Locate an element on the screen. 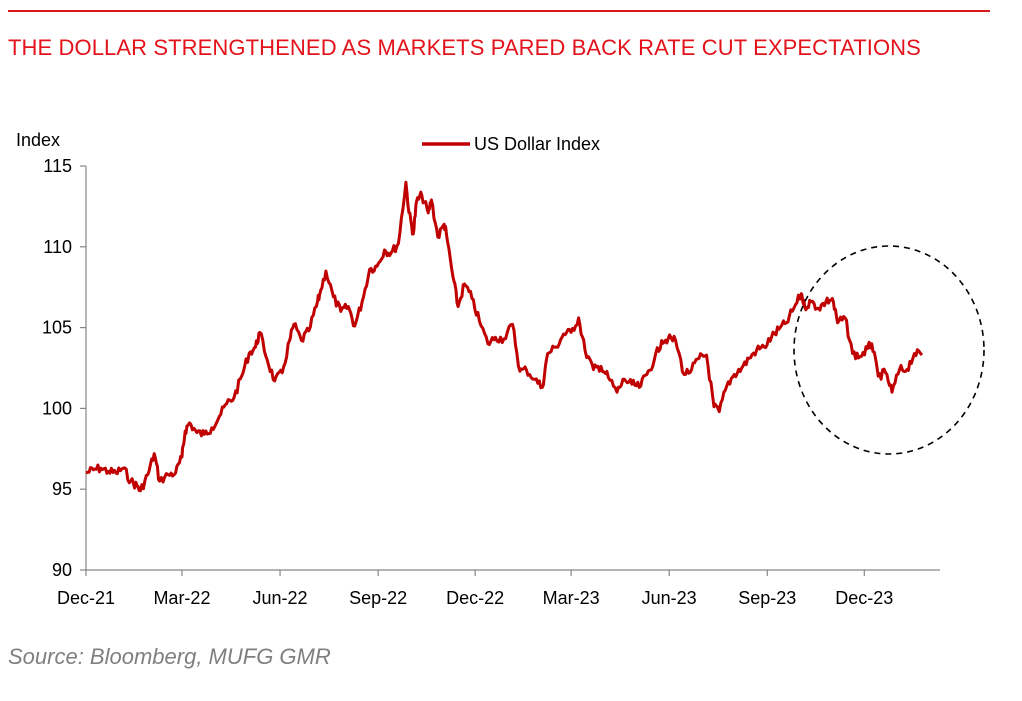 The height and width of the screenshot is (701, 1022). x-tick-label: Sep-22 is located at coordinates (378, 598).